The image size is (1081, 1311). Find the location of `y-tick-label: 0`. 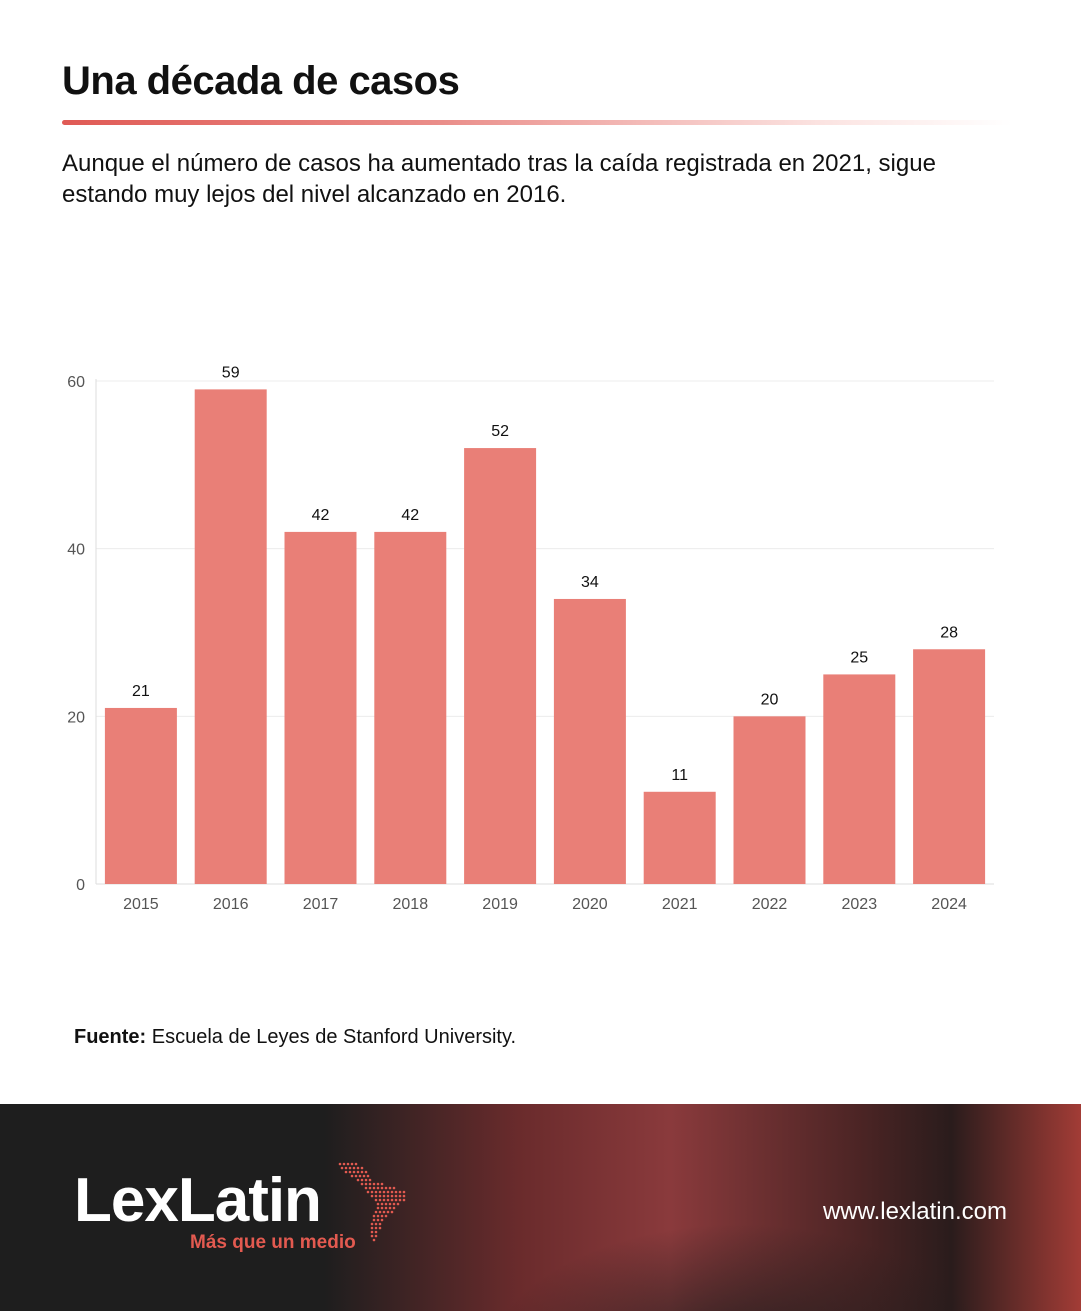

y-tick-label: 0 is located at coordinates (80, 885).